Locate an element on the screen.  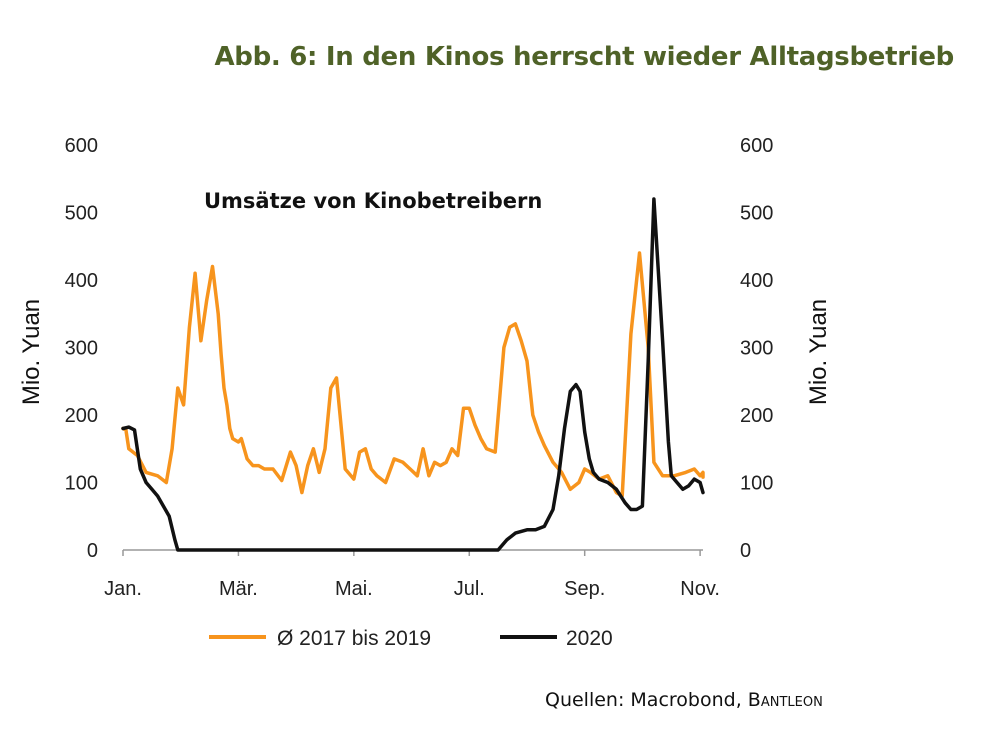
source-brand: Bantleon is located at coordinates (785, 700).